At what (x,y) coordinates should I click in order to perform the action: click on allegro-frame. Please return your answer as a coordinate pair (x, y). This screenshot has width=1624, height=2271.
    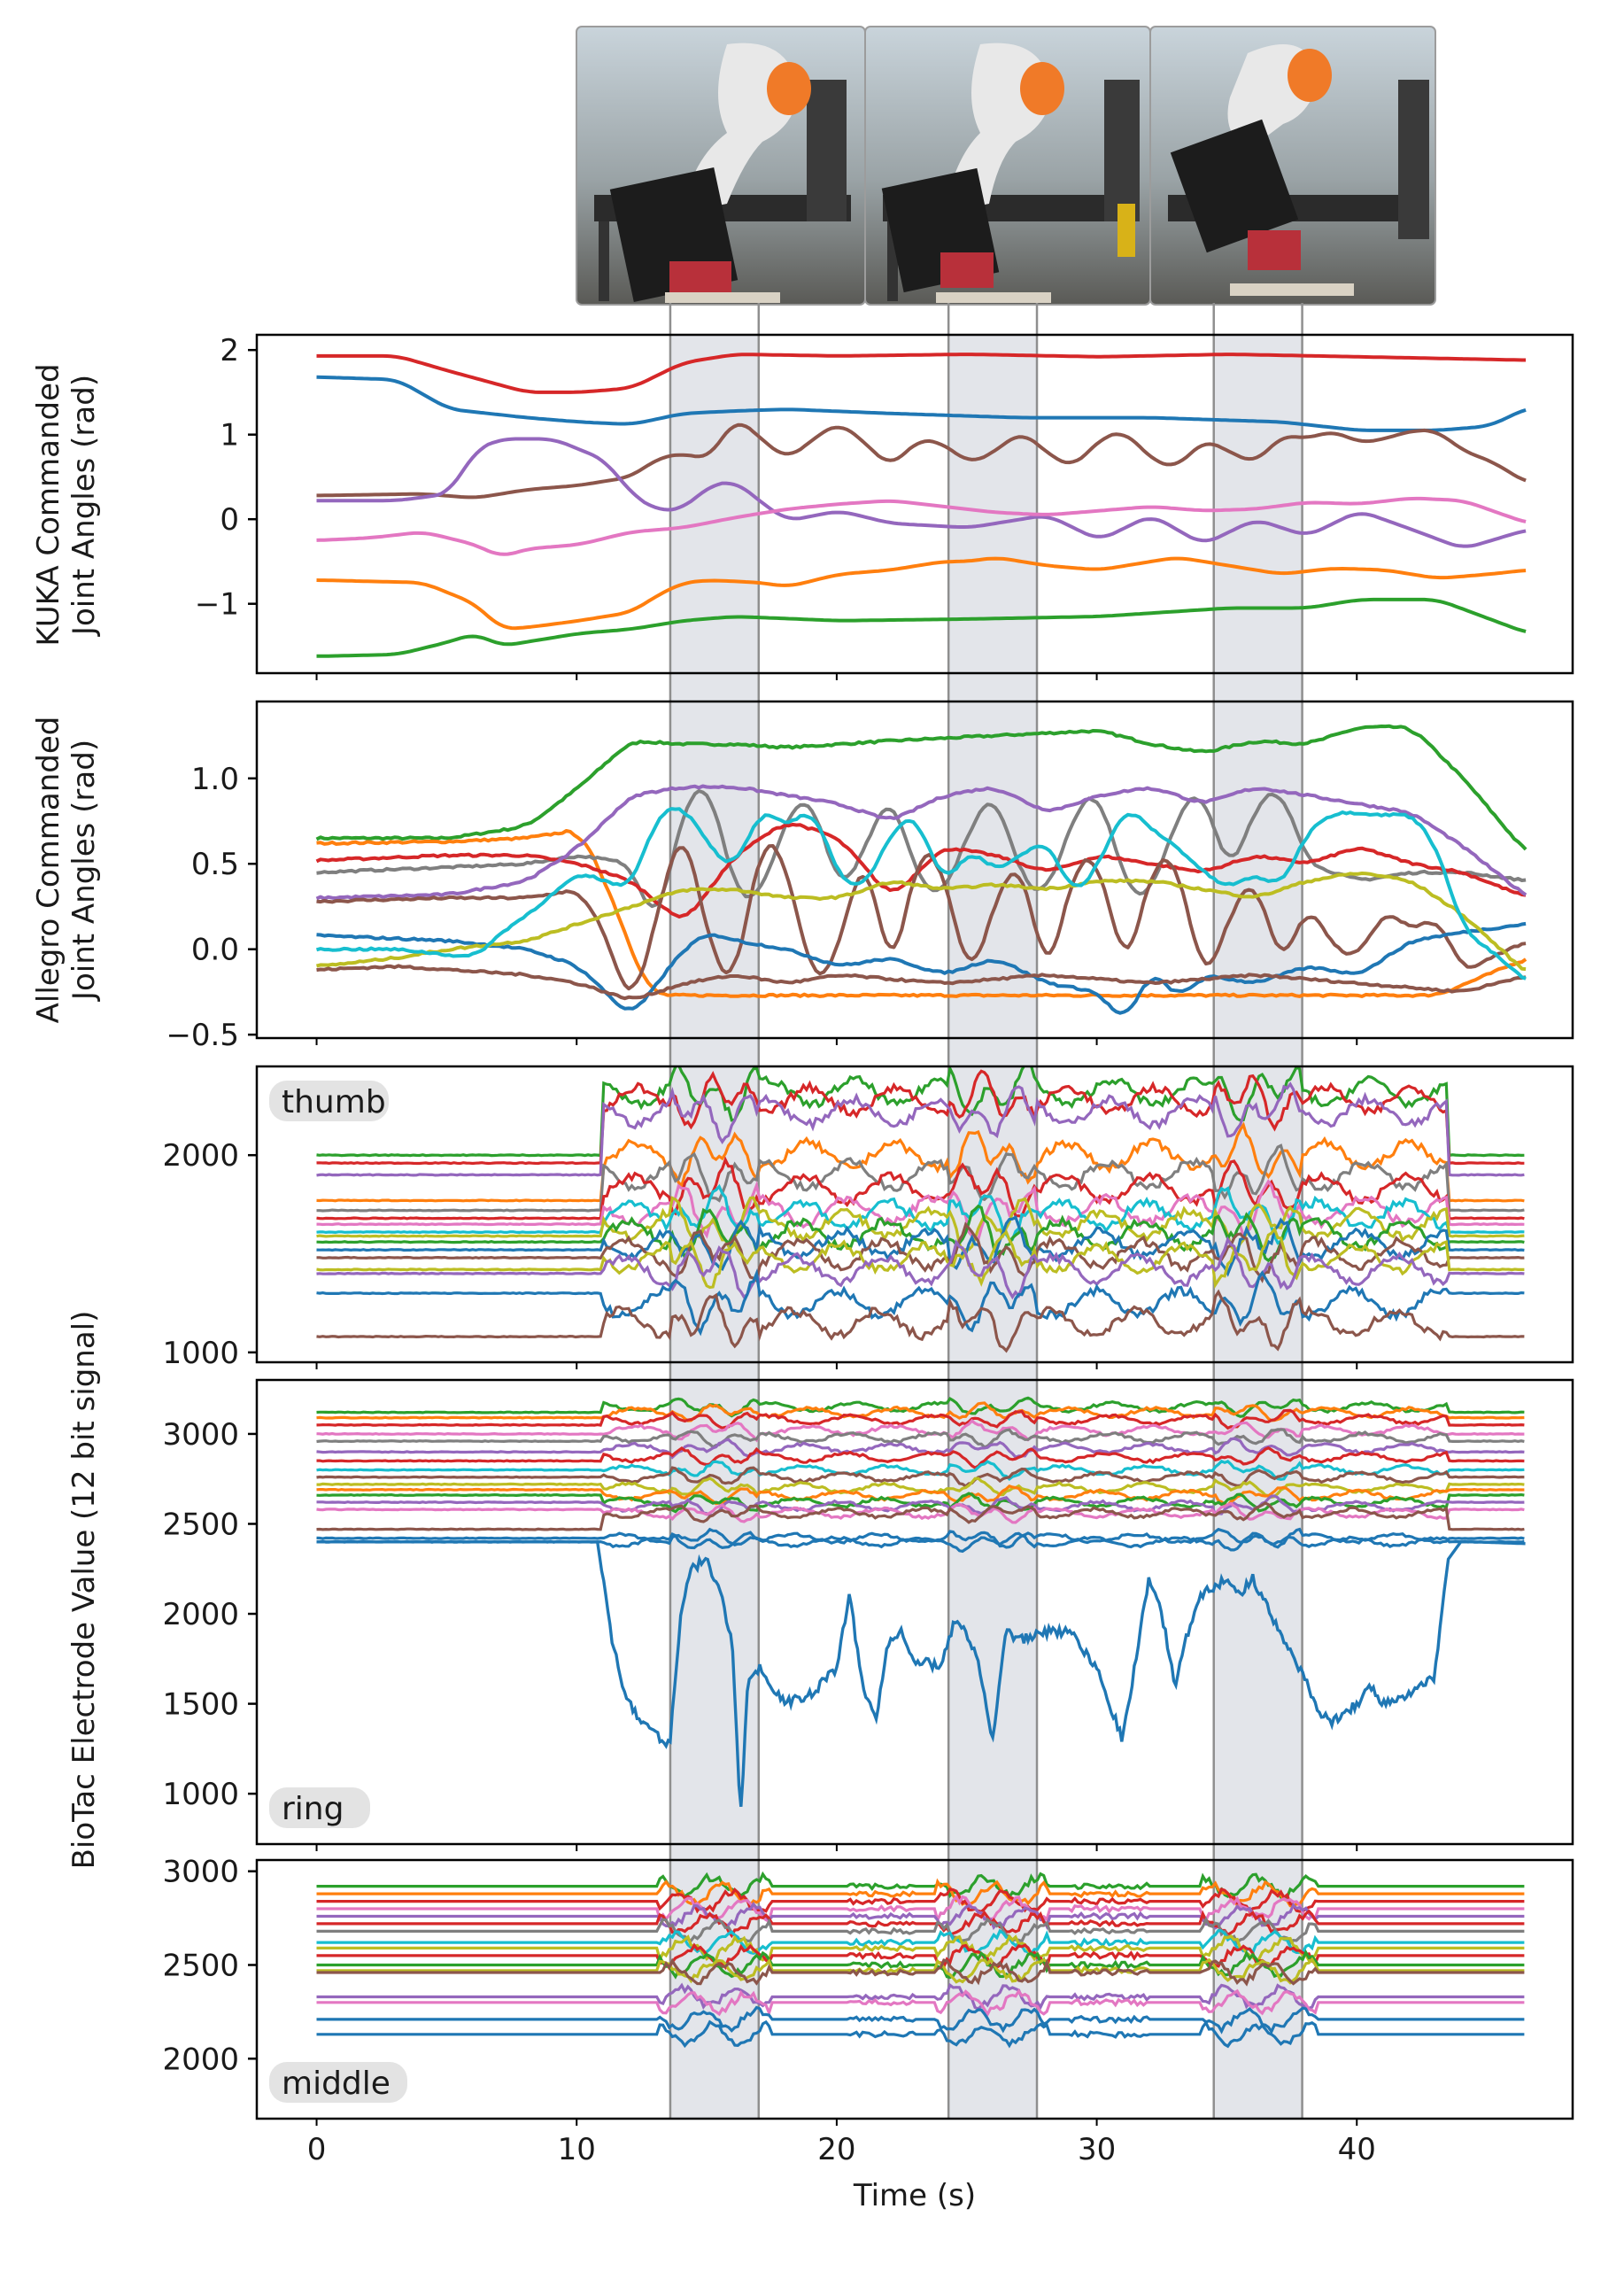
    Looking at the image, I should click on (915, 870).